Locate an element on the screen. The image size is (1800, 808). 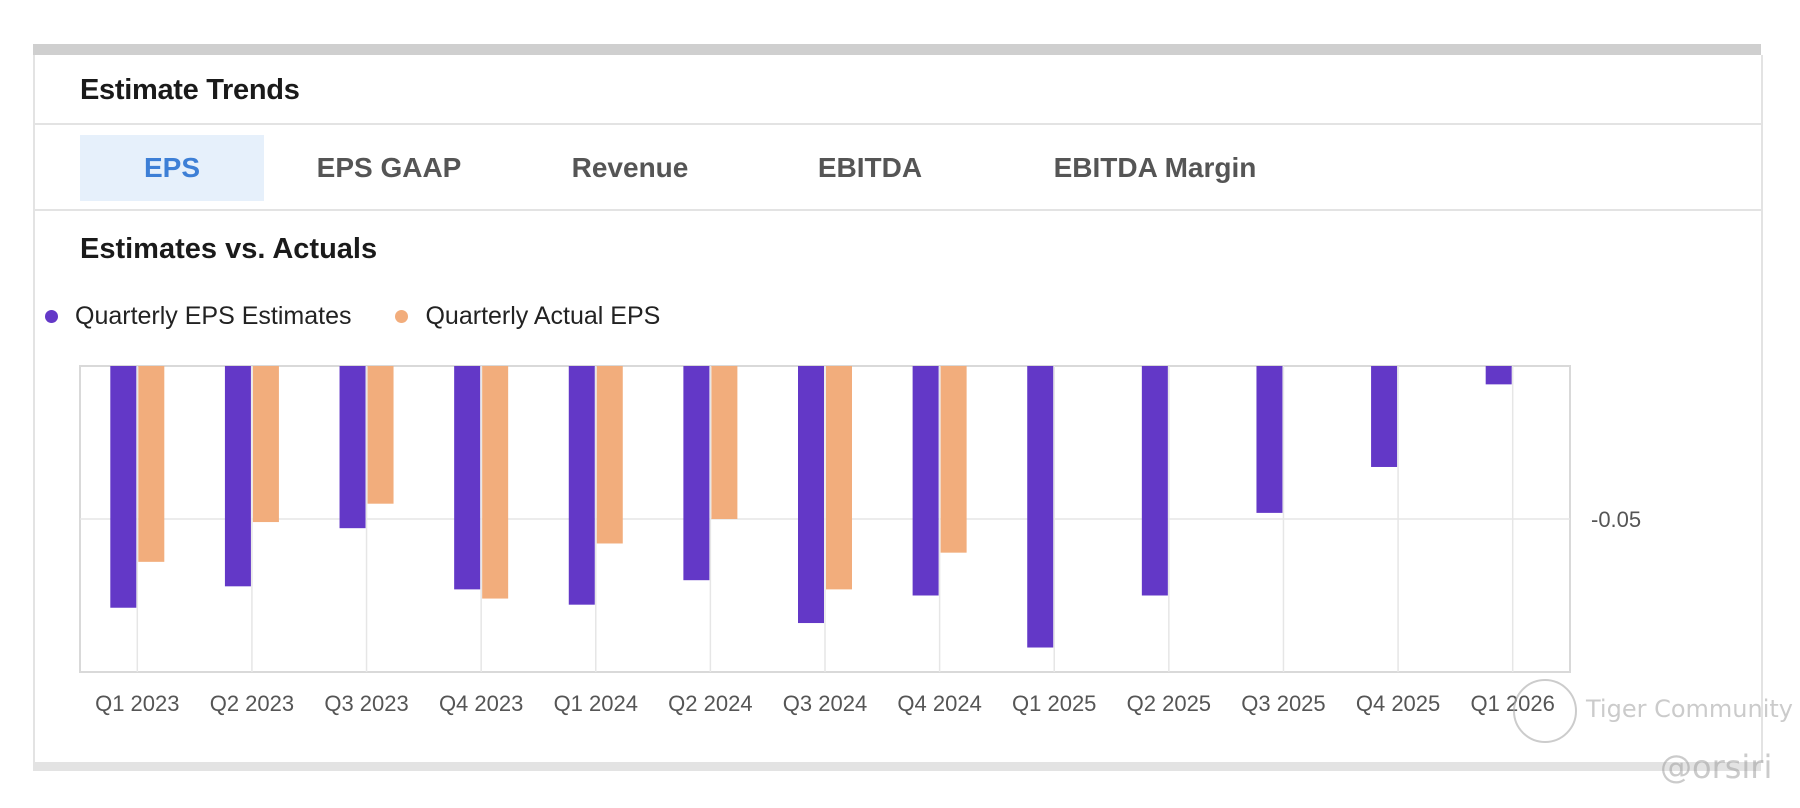
x-tick-label: Q2 2024 is located at coordinates (710, 703).